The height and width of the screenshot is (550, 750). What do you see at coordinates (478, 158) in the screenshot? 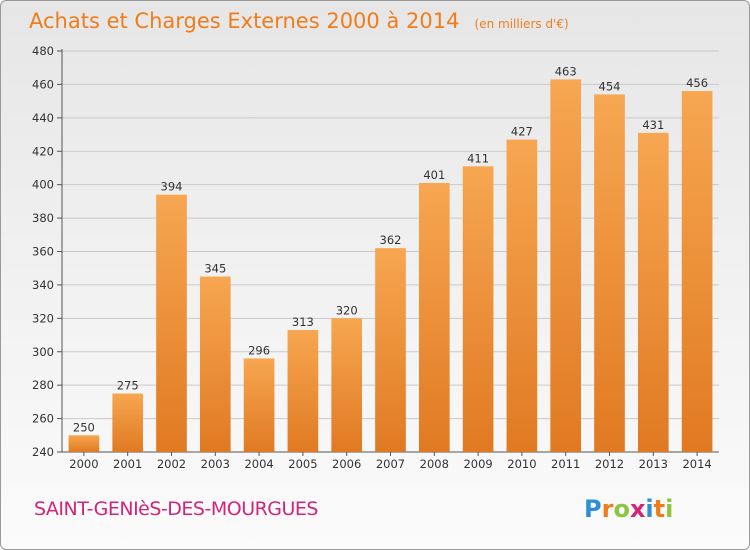
I see `value-label: 411` at bounding box center [478, 158].